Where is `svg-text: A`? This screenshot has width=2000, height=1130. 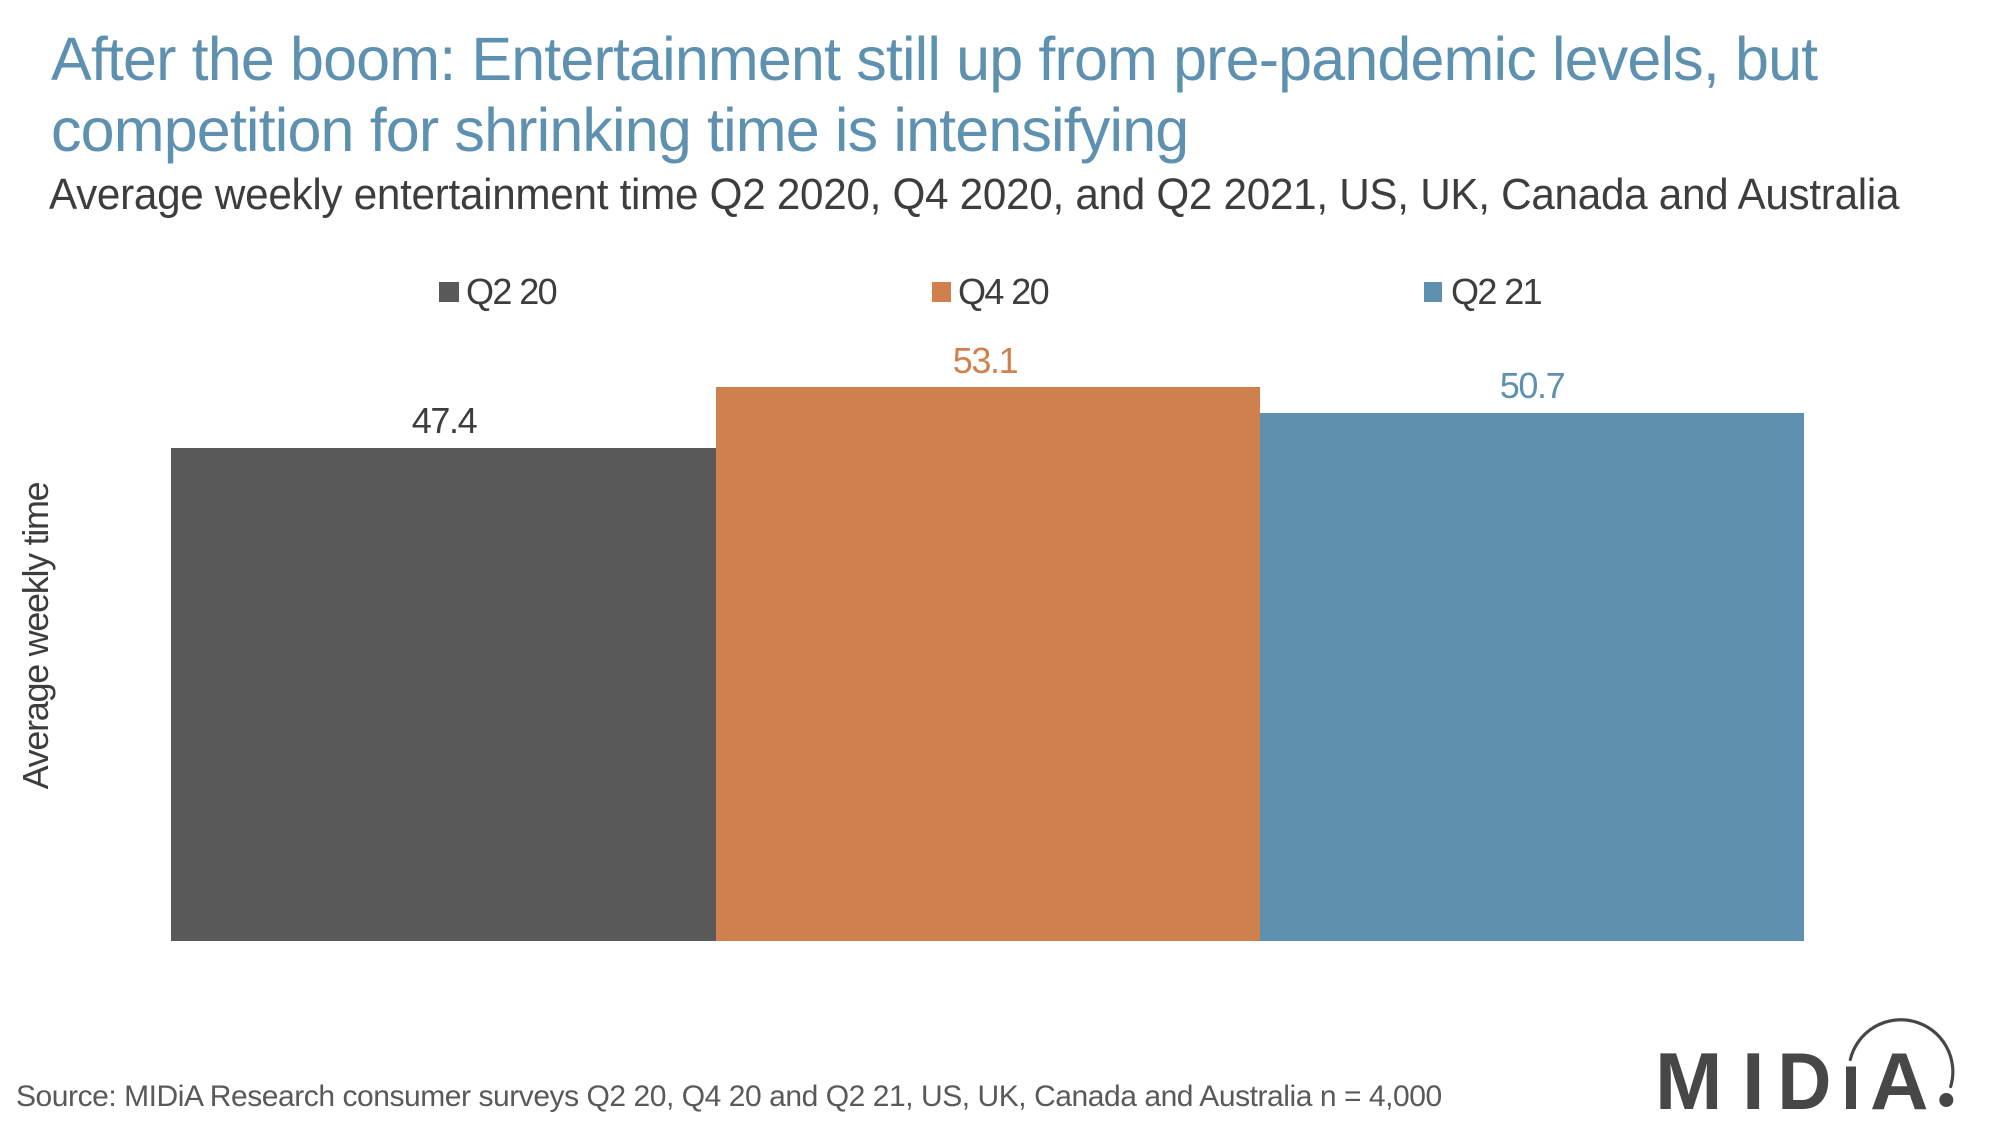 svg-text: A is located at coordinates (1899, 1082).